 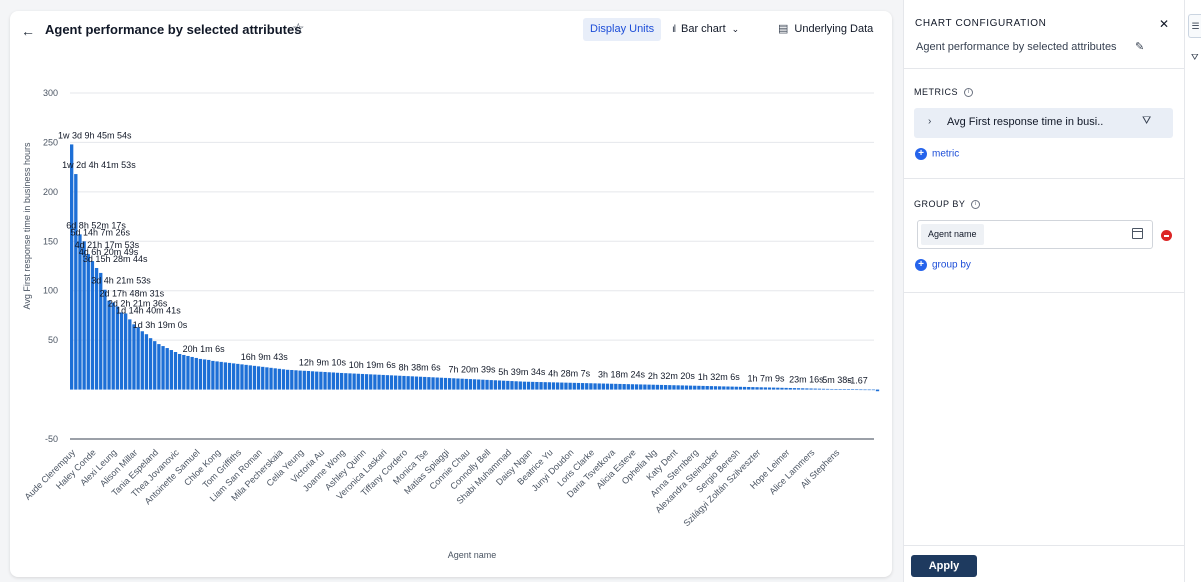 I want to click on remove-circle-icon, so click(x=1166, y=235).